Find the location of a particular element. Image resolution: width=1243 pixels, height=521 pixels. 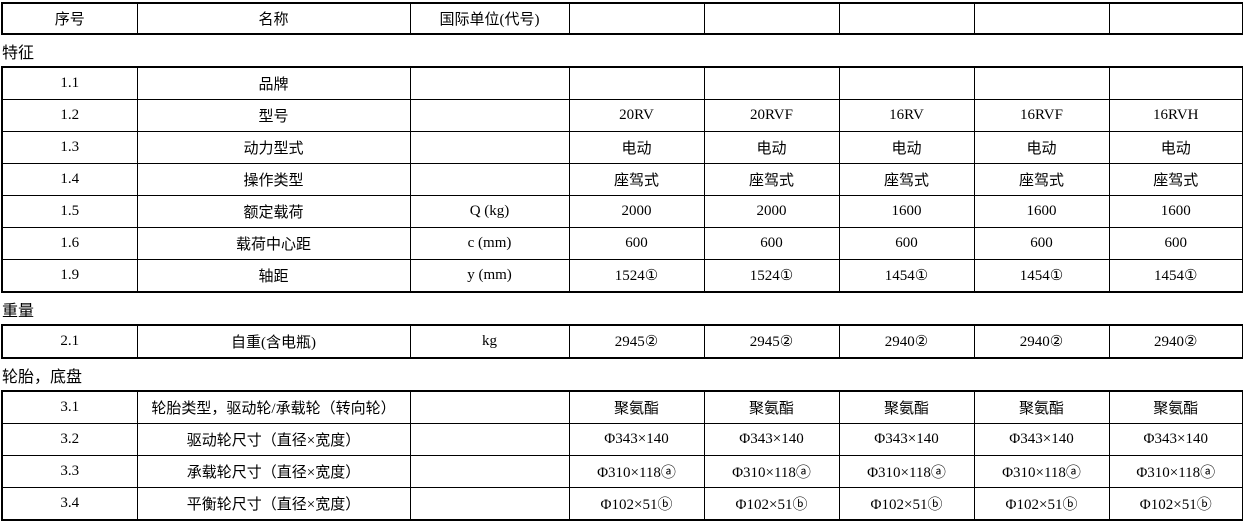

header-table: 序号 名称 国际单位(代号) is located at coordinates (622, 18).